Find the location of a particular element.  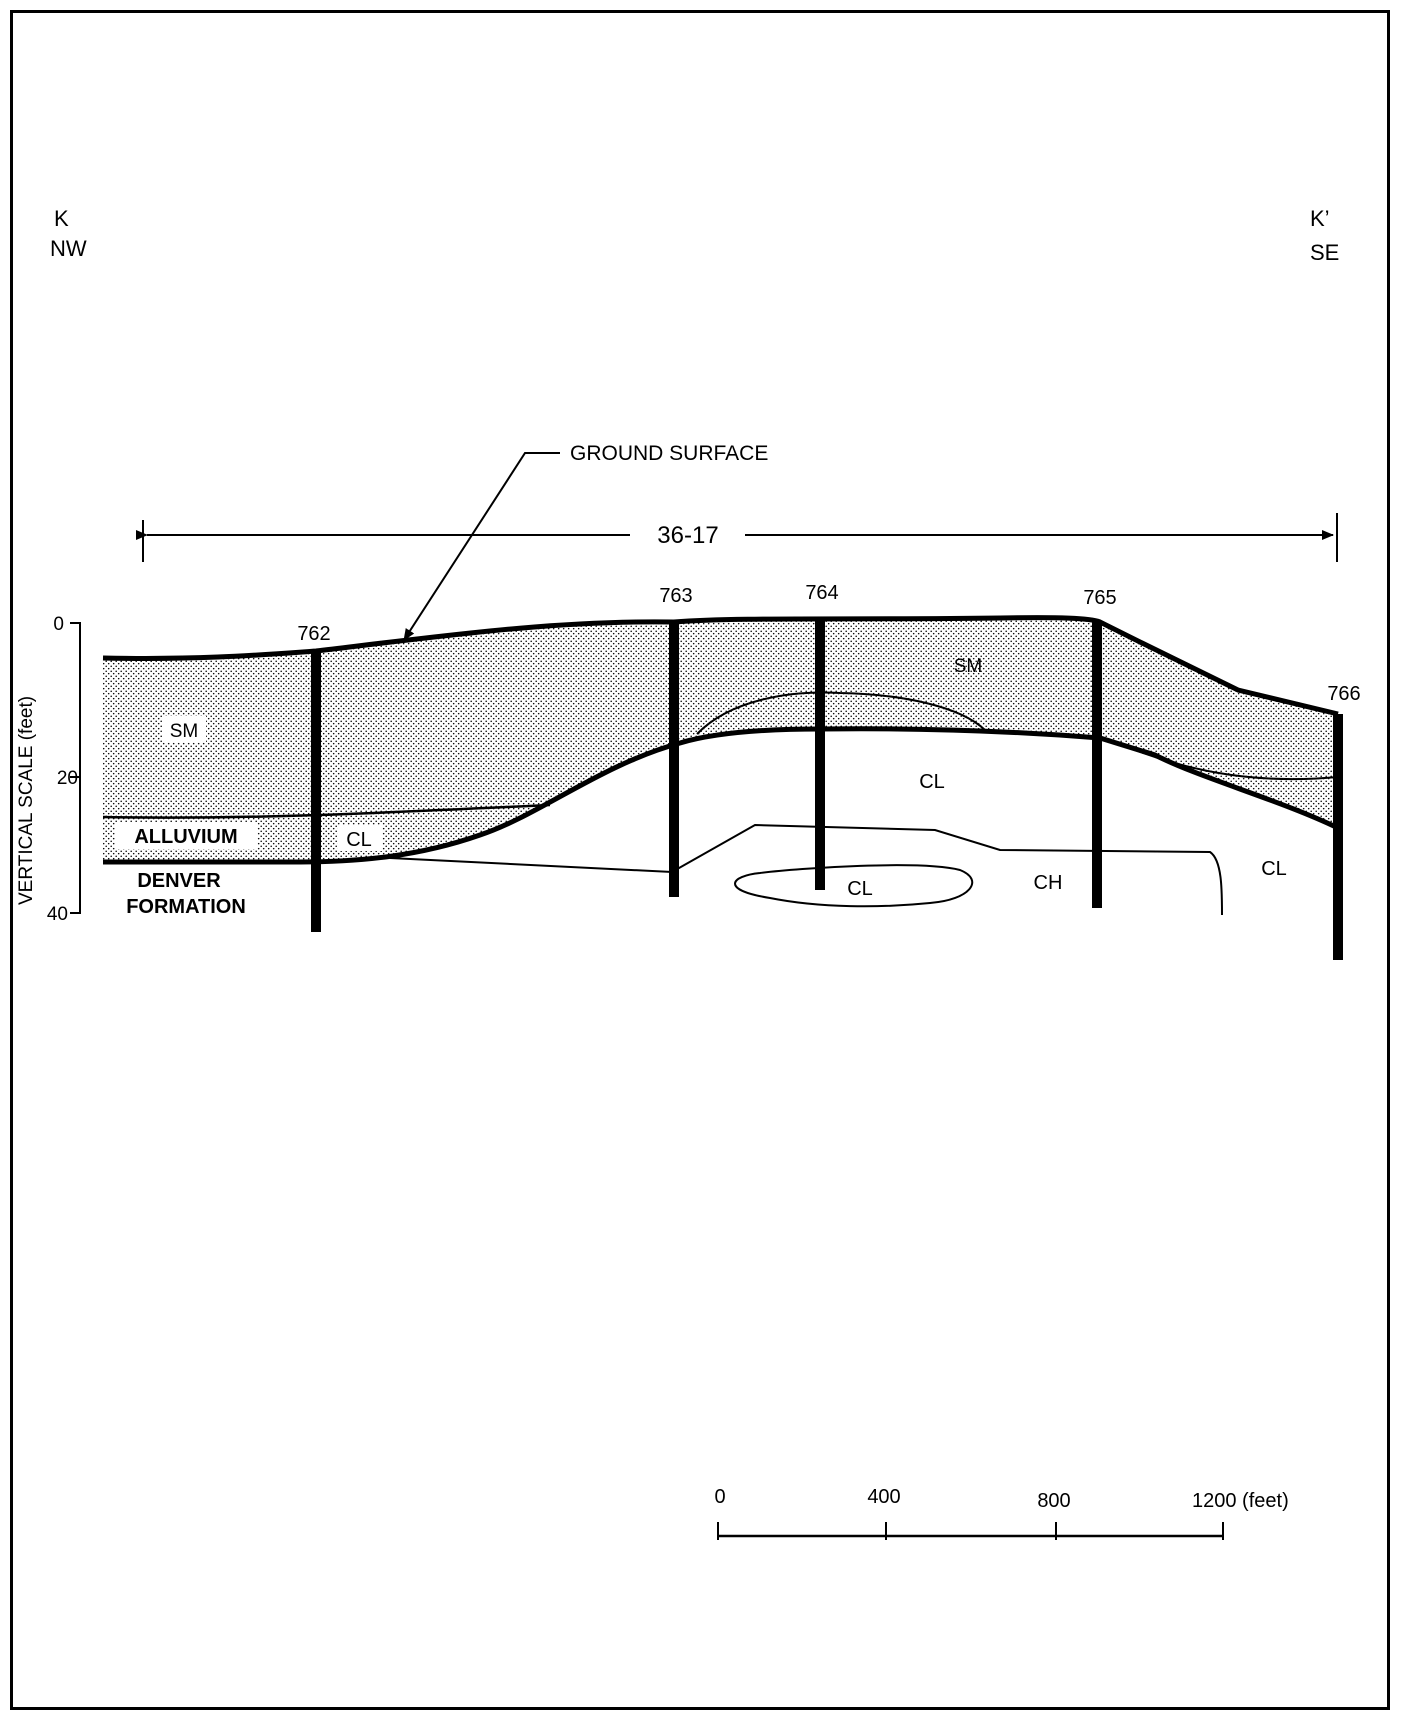

vertical-scale-tick-label-20: 20 is located at coordinates (67, 778).